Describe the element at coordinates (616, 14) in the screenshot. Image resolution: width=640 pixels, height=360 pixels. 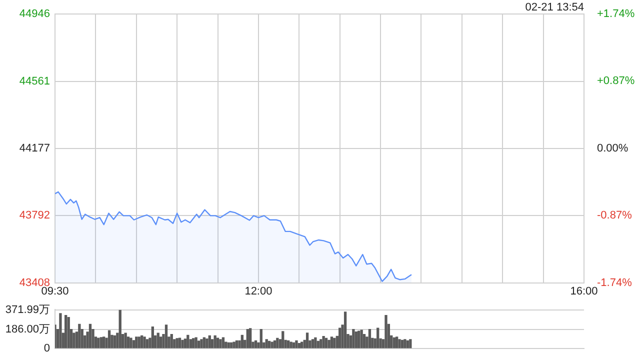
I see `y2-tick-label: +1.74%` at that location.